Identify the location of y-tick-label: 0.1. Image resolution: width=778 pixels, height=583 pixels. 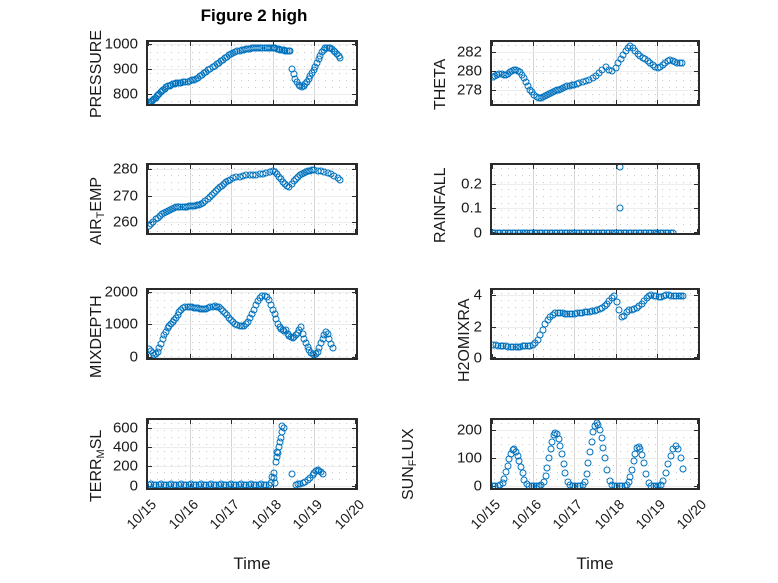
(471, 208).